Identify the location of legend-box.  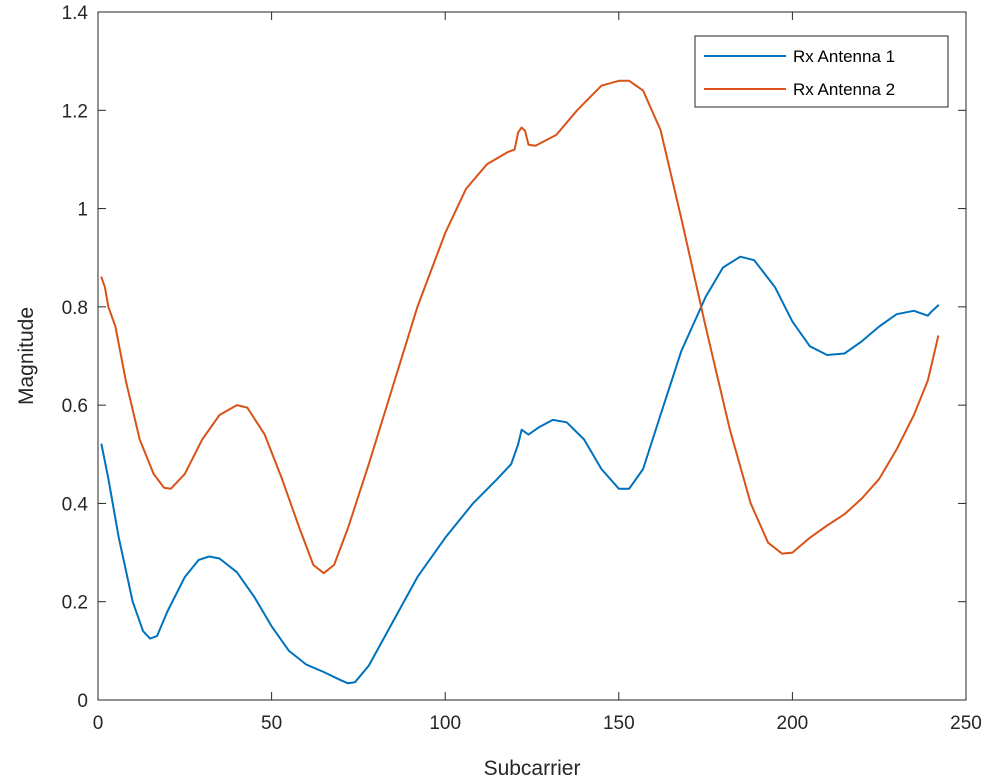
(821, 71).